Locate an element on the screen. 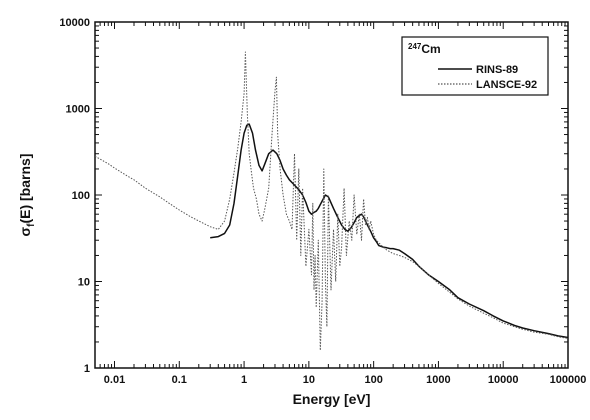 The height and width of the screenshot is (420, 590). y-axis-label-sub: f is located at coordinates (31, 225).